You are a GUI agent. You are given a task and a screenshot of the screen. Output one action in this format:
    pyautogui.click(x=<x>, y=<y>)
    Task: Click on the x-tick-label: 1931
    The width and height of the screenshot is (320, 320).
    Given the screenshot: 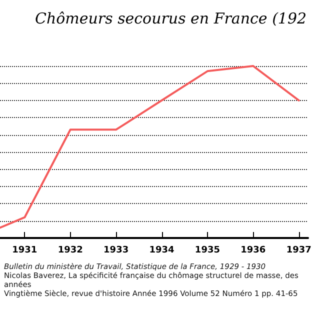 What is the action you would take?
    pyautogui.click(x=25, y=251)
    